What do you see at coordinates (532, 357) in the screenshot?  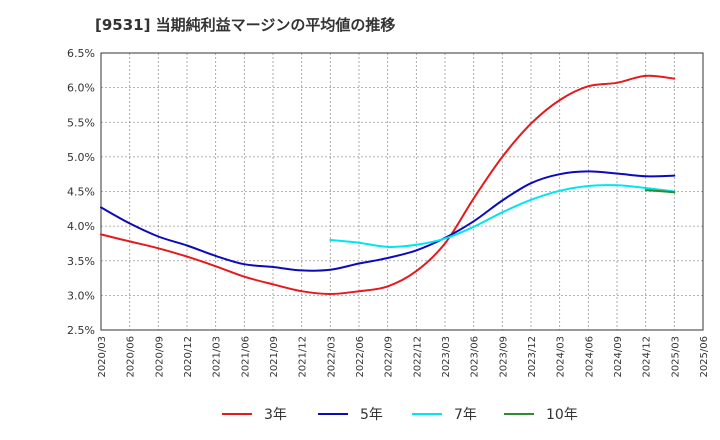 I see `x-tick-label: 2023/12` at bounding box center [532, 357].